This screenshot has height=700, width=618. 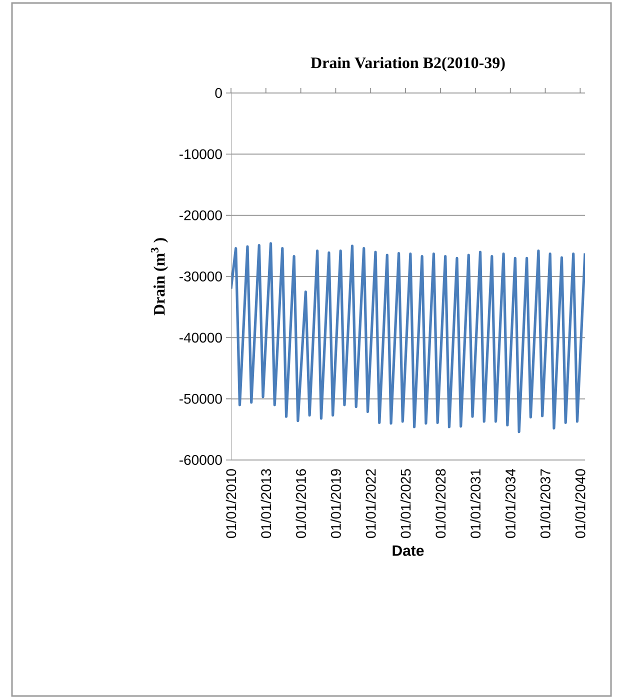 I want to click on y-tick-label: -30000, so click(x=201, y=277).